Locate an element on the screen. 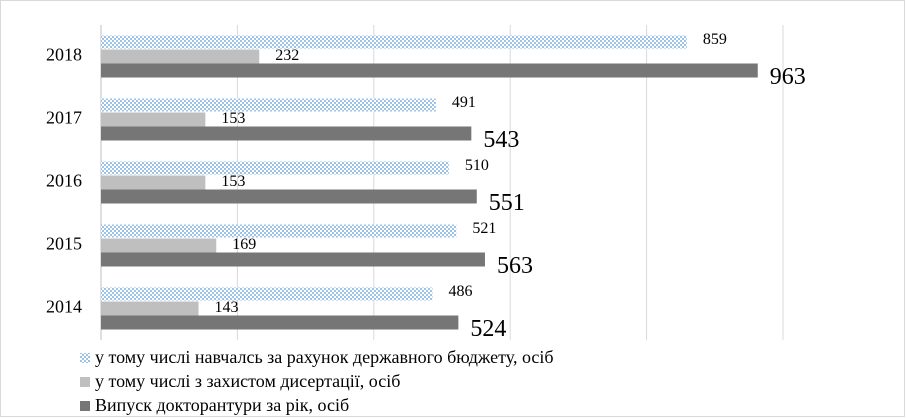 Image resolution: width=906 pixels, height=418 pixels. legend-label: у тому числі з захистом дисертації, осіб is located at coordinates (247, 381).